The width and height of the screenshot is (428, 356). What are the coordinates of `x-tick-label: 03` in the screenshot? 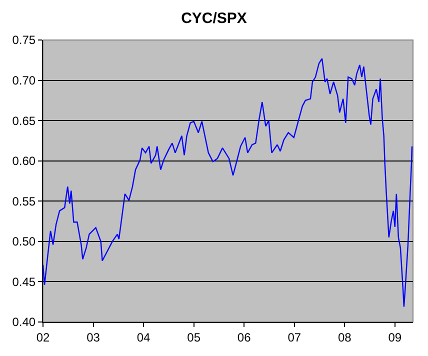 It's located at (93, 337).